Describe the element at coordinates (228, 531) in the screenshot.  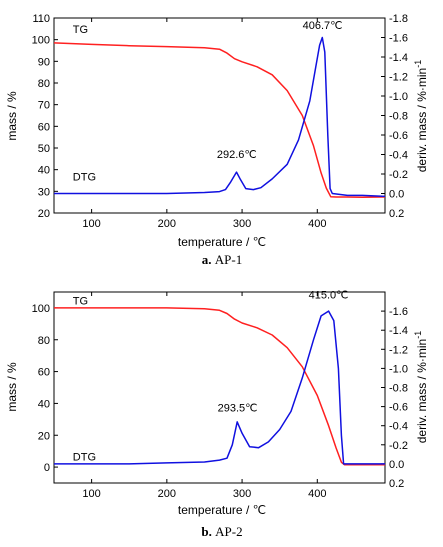
I see `panel-title: AP-2` at that location.